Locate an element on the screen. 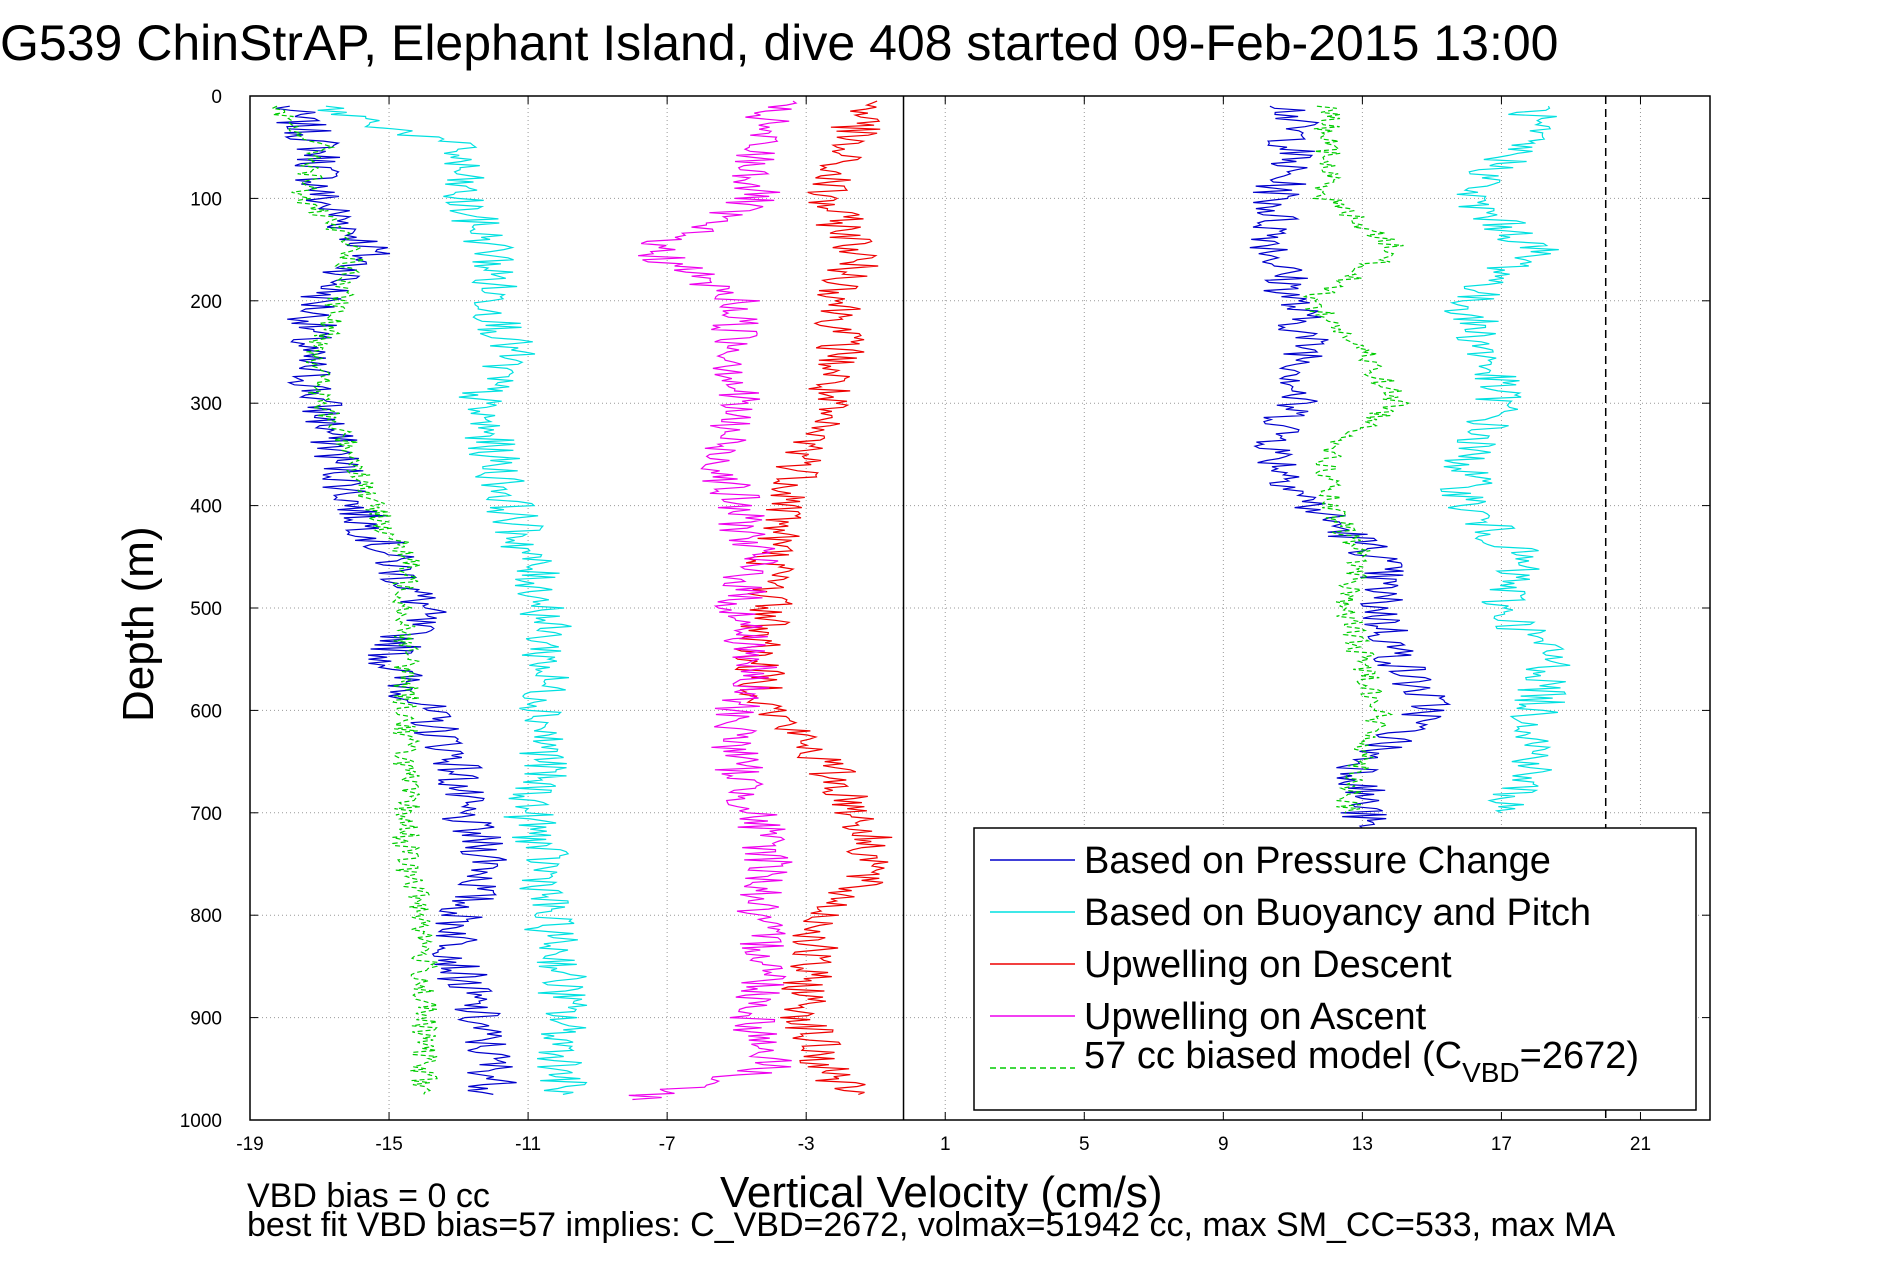 Image resolution: width=1891 pixels, height=1262 pixels. legend-label-biased-model: 57 cc biased model (CVBD=2672) is located at coordinates (1361, 1061).